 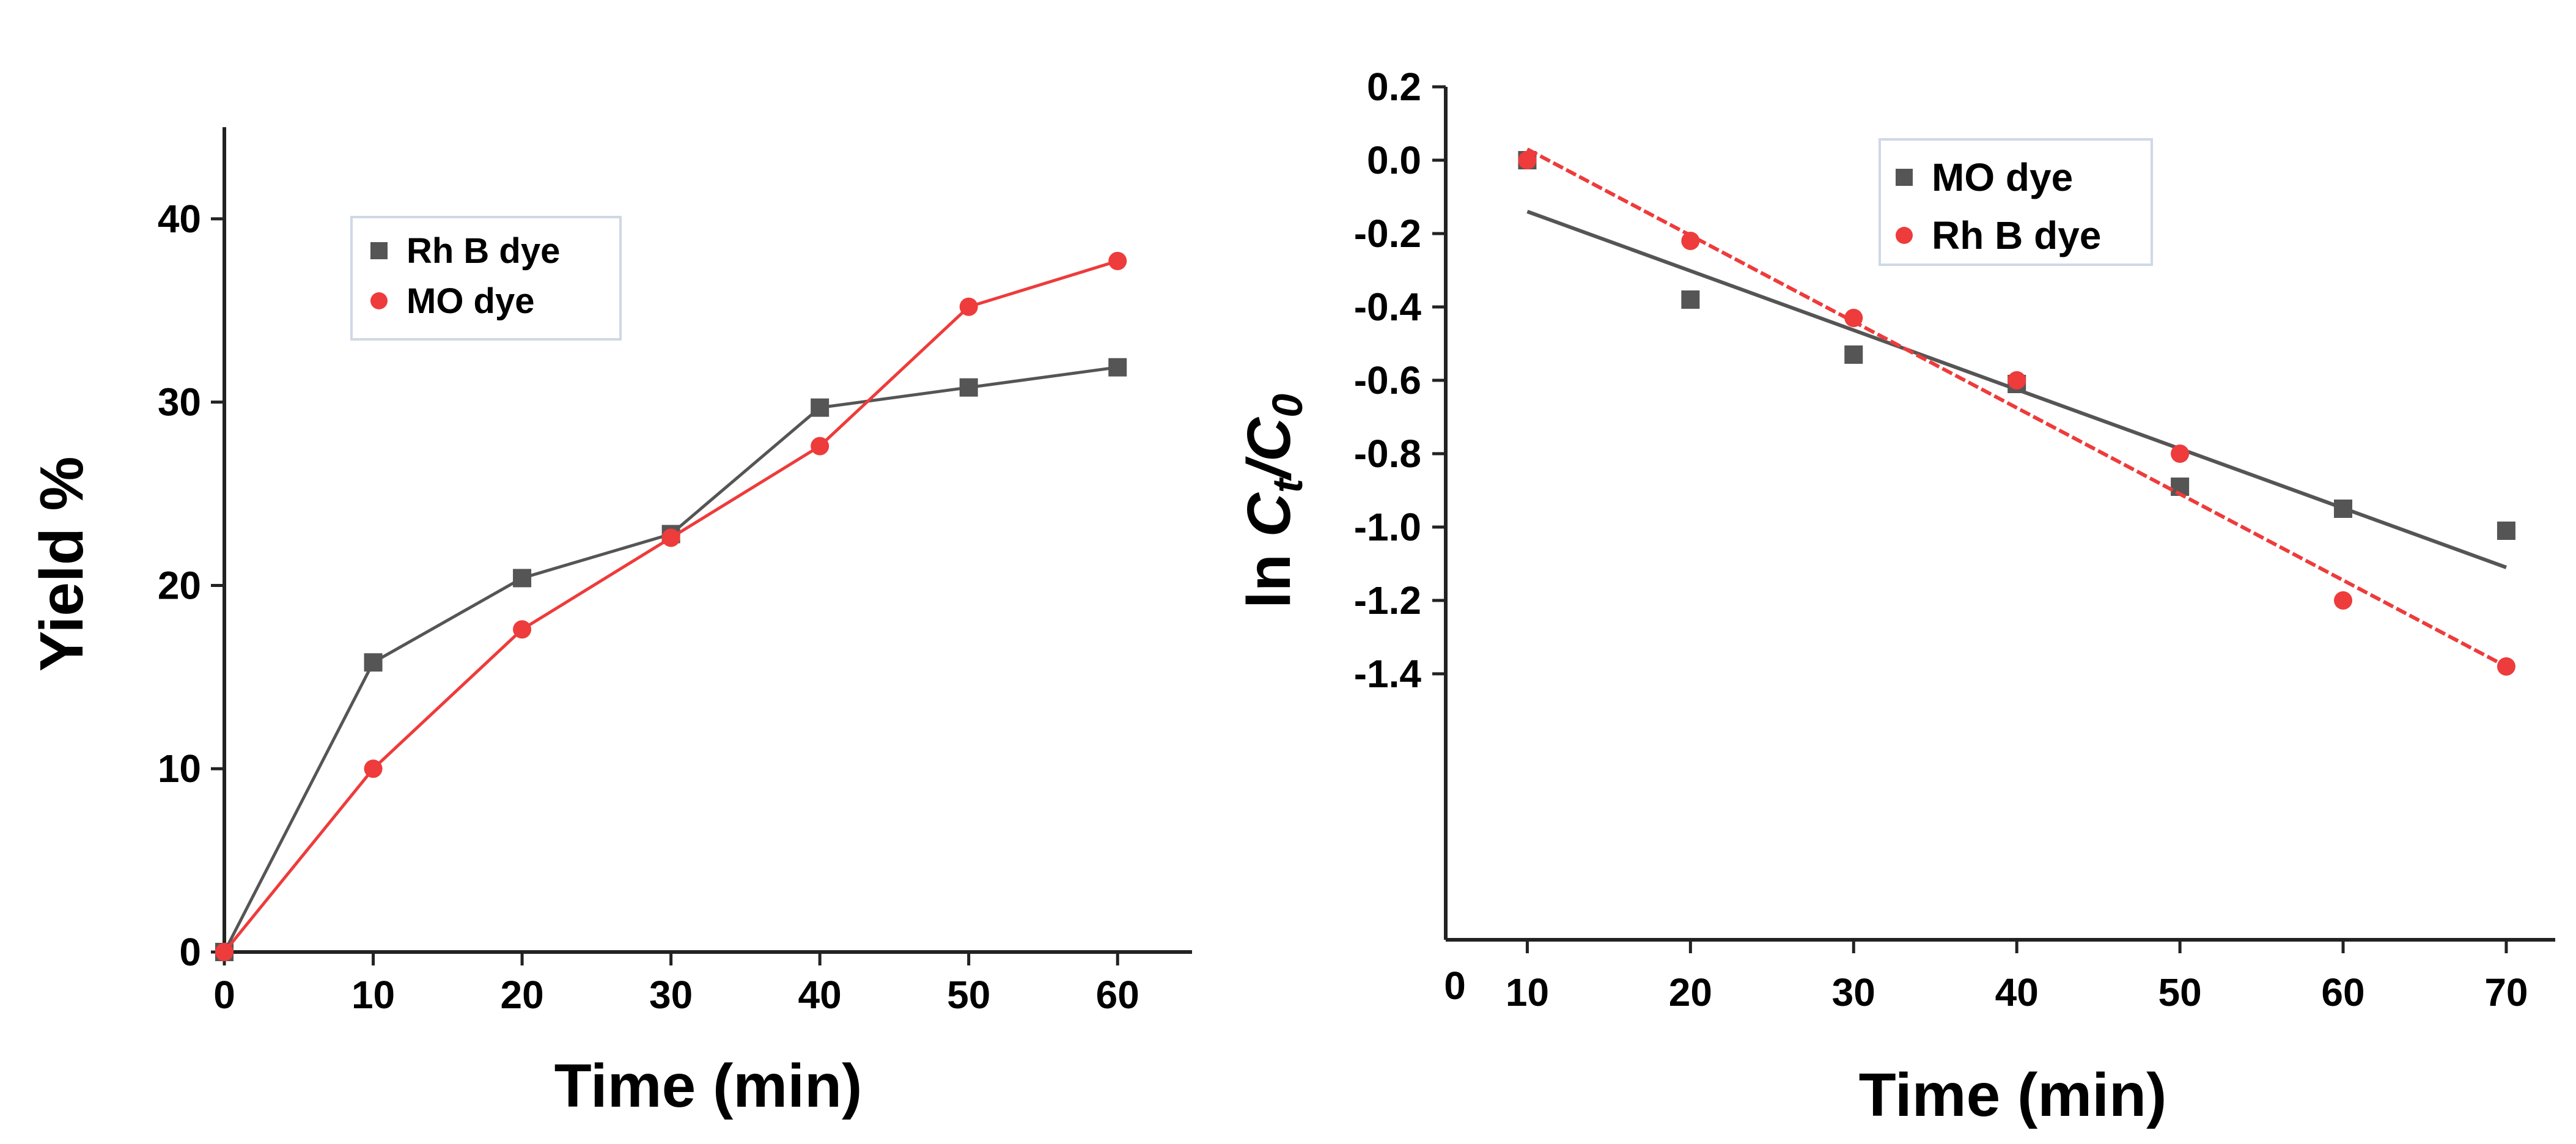 I want to click on legend: Rh B dye MO dye, so click(x=486, y=278).